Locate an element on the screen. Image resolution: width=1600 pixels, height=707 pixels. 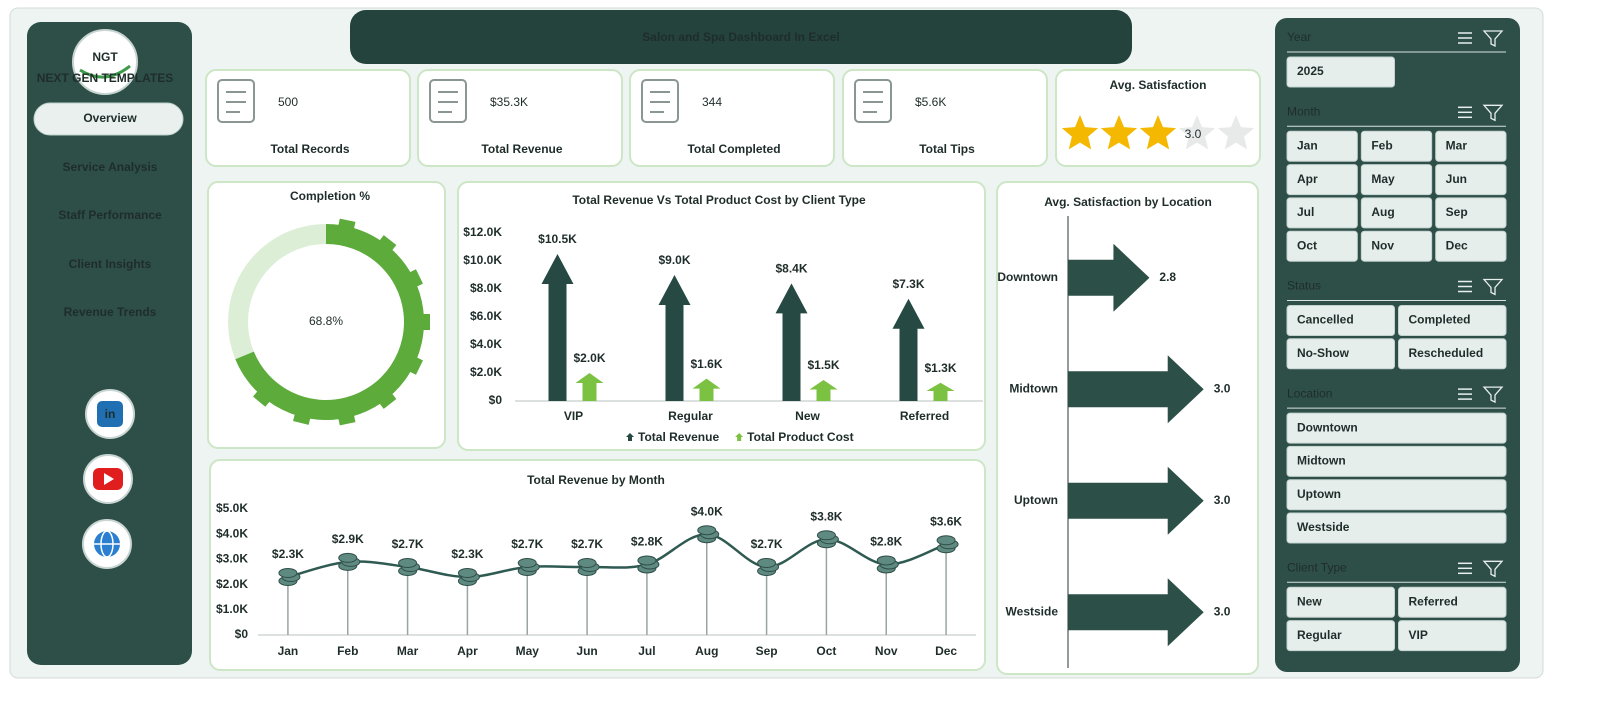
logo is located at coordinates (105, 62).